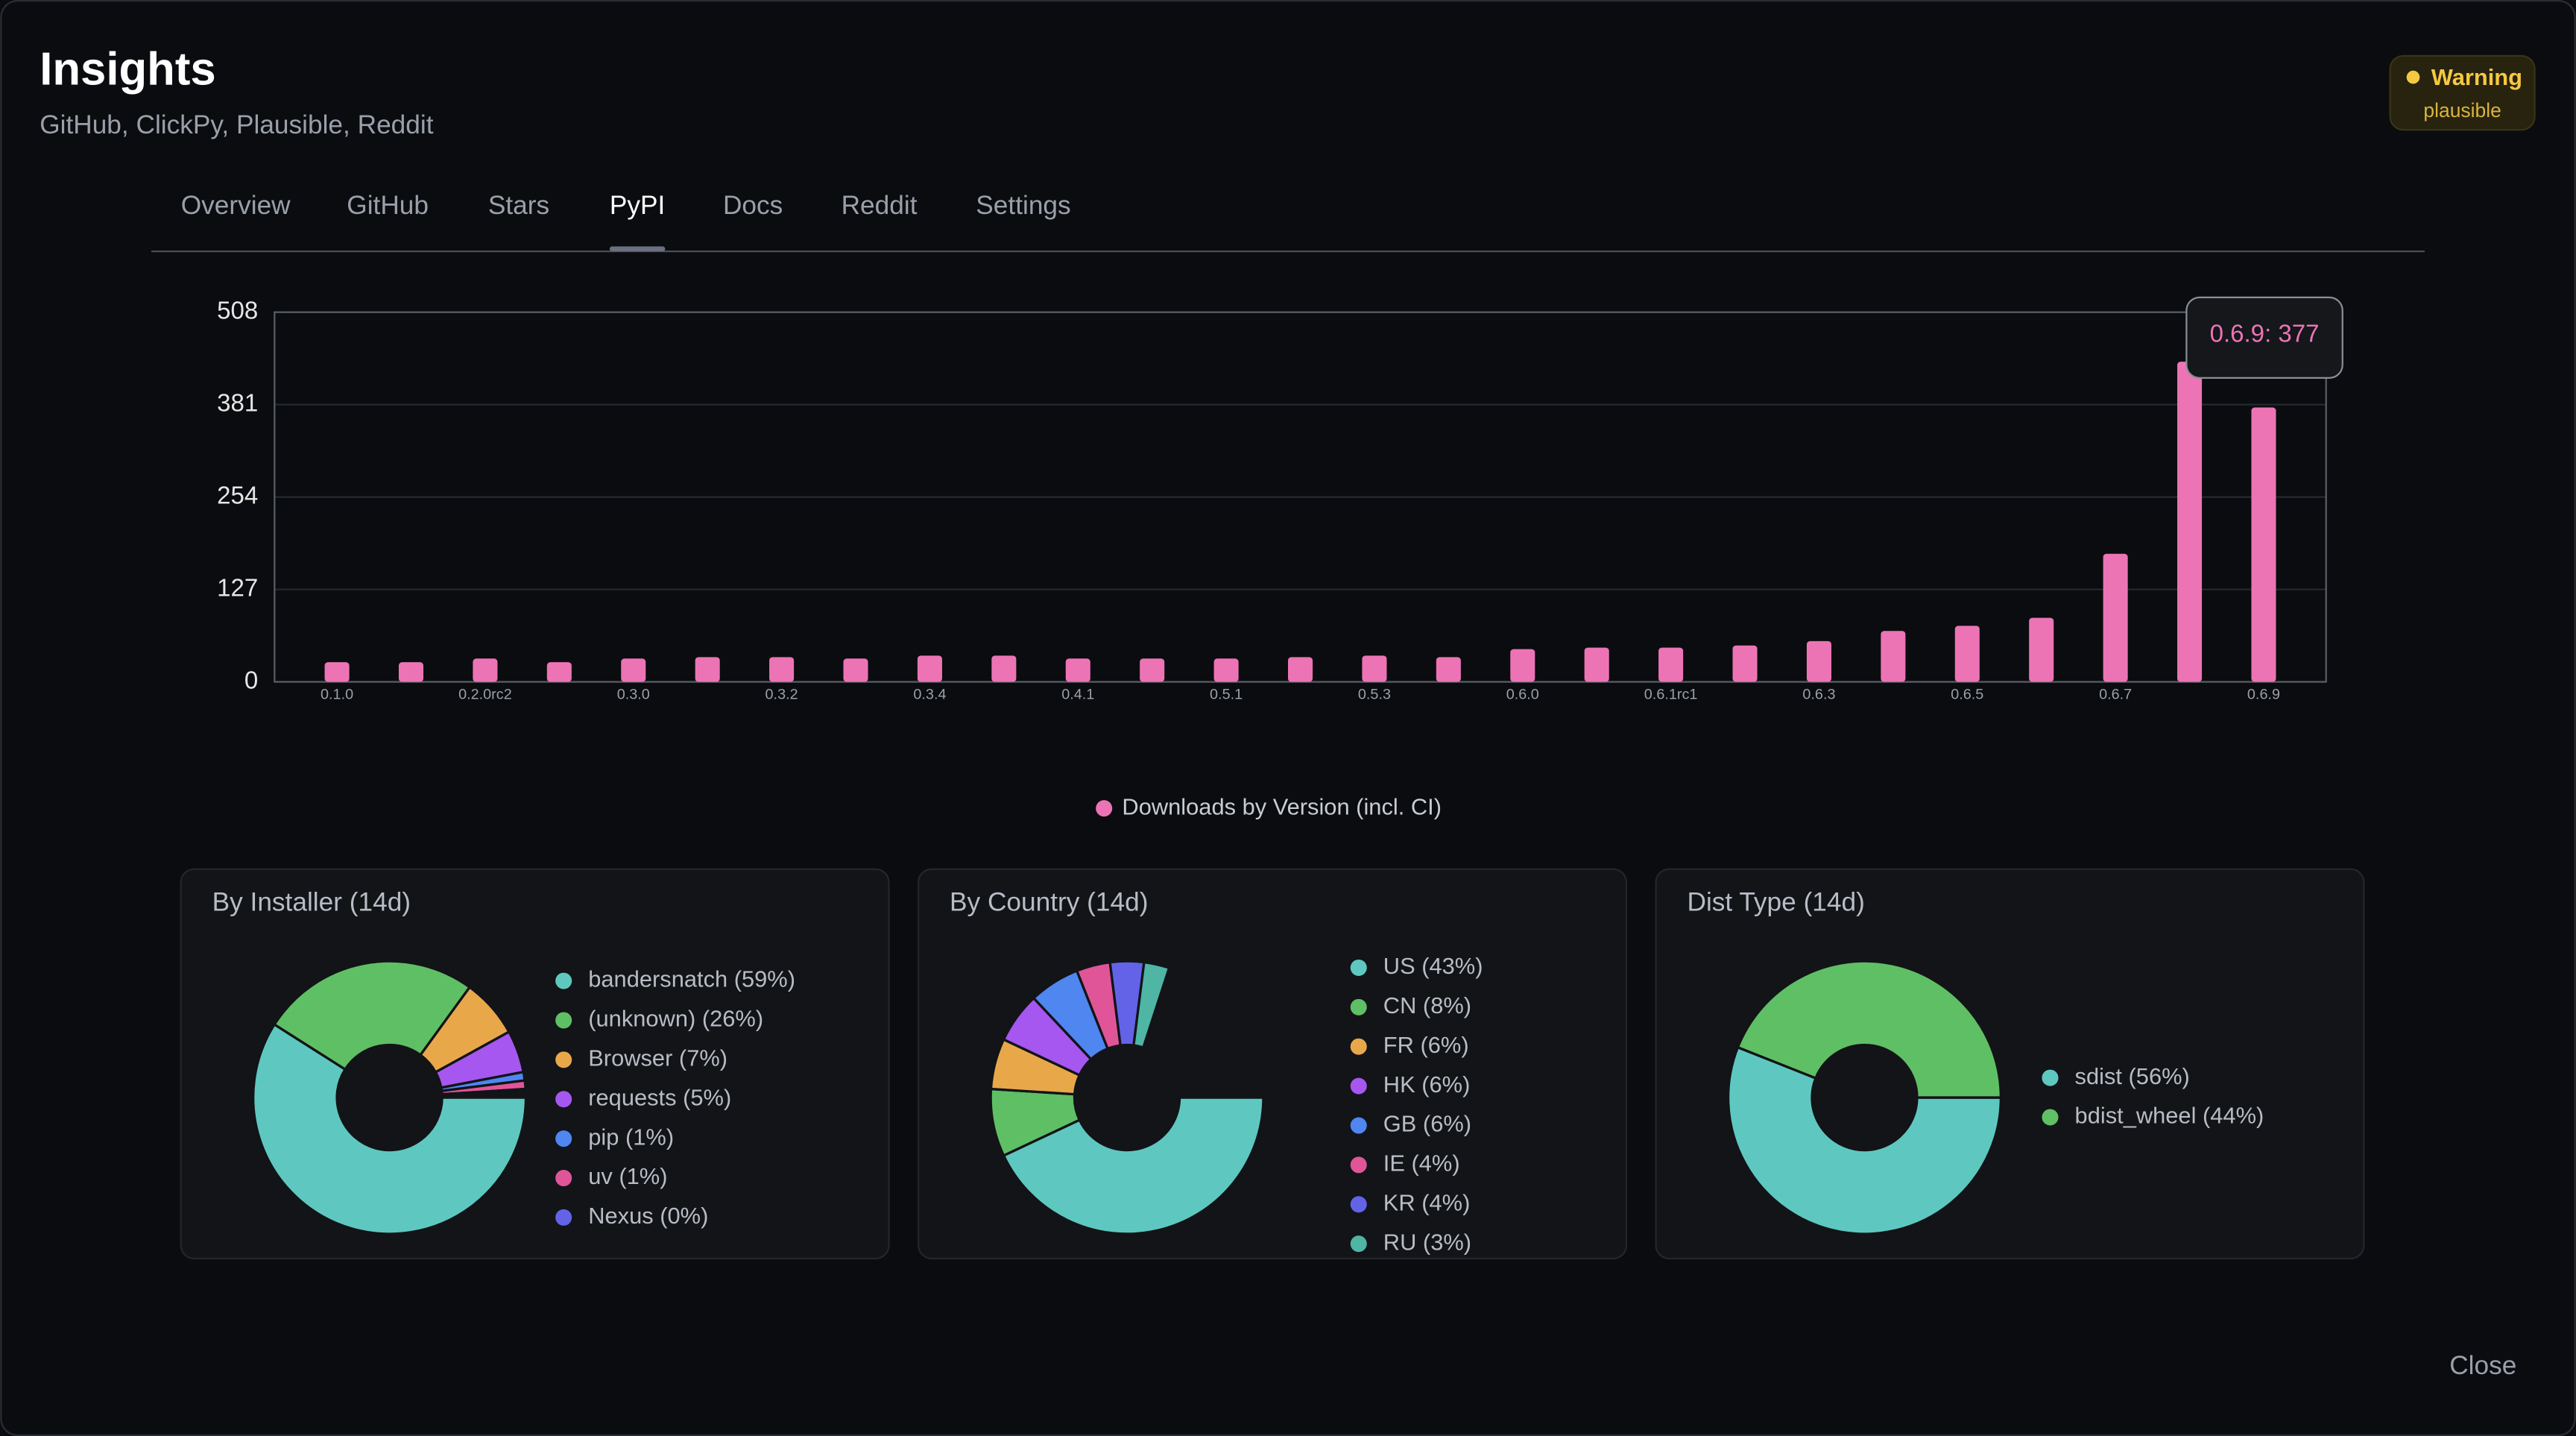  Describe the element at coordinates (1427, 1084) in the screenshot. I see `legend-label: HK (6%)` at that location.